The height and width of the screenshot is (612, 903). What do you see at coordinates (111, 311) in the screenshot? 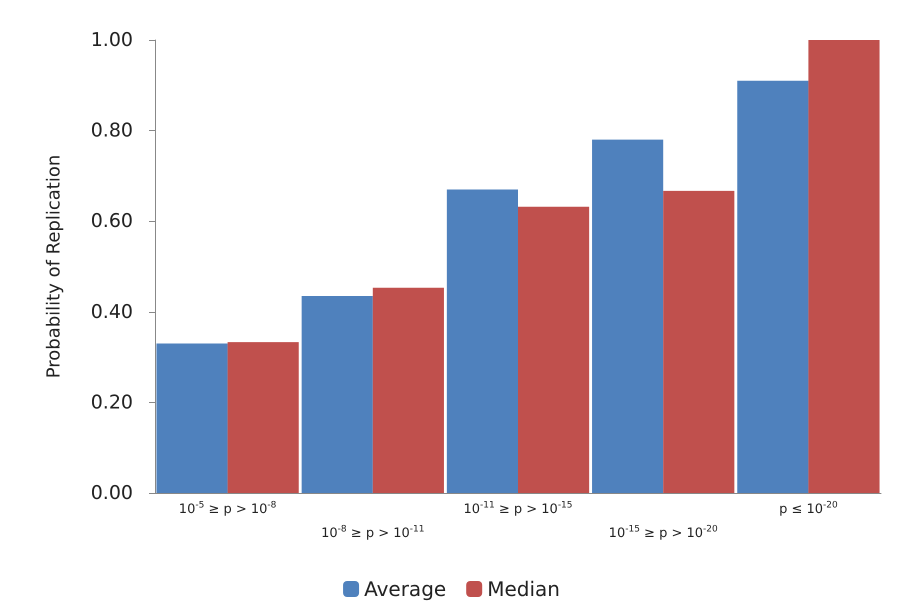
I see `y-tick-label: 0.40` at bounding box center [111, 311].